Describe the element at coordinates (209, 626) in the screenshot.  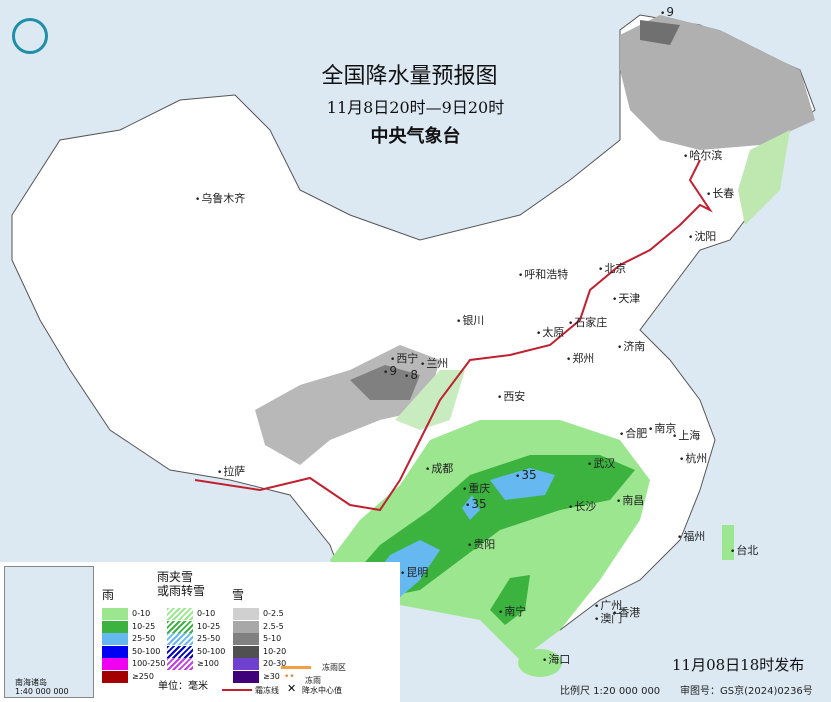
I see `sleet-legend-label: 10-25` at that location.